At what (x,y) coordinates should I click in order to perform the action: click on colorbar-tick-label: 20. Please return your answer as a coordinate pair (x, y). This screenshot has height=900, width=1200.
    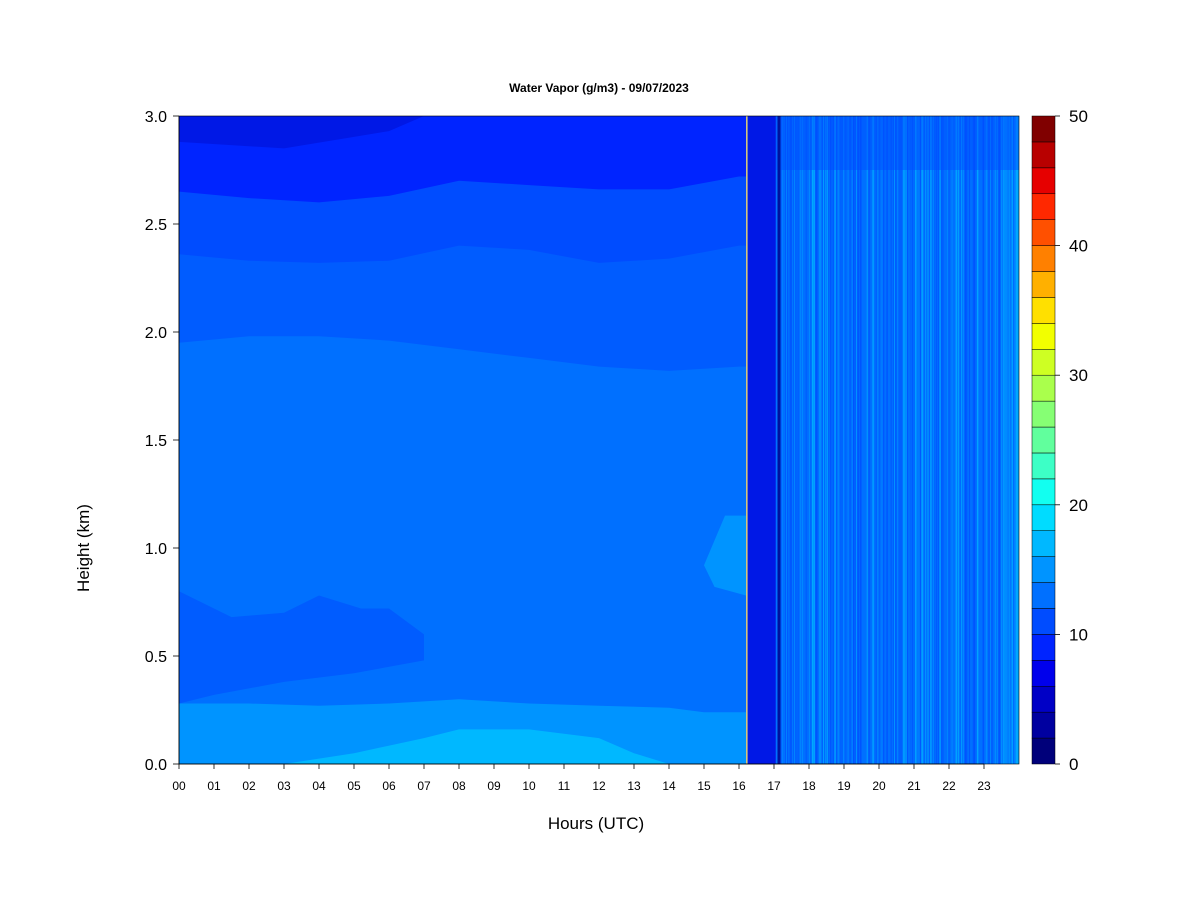
    Looking at the image, I should click on (1078, 505).